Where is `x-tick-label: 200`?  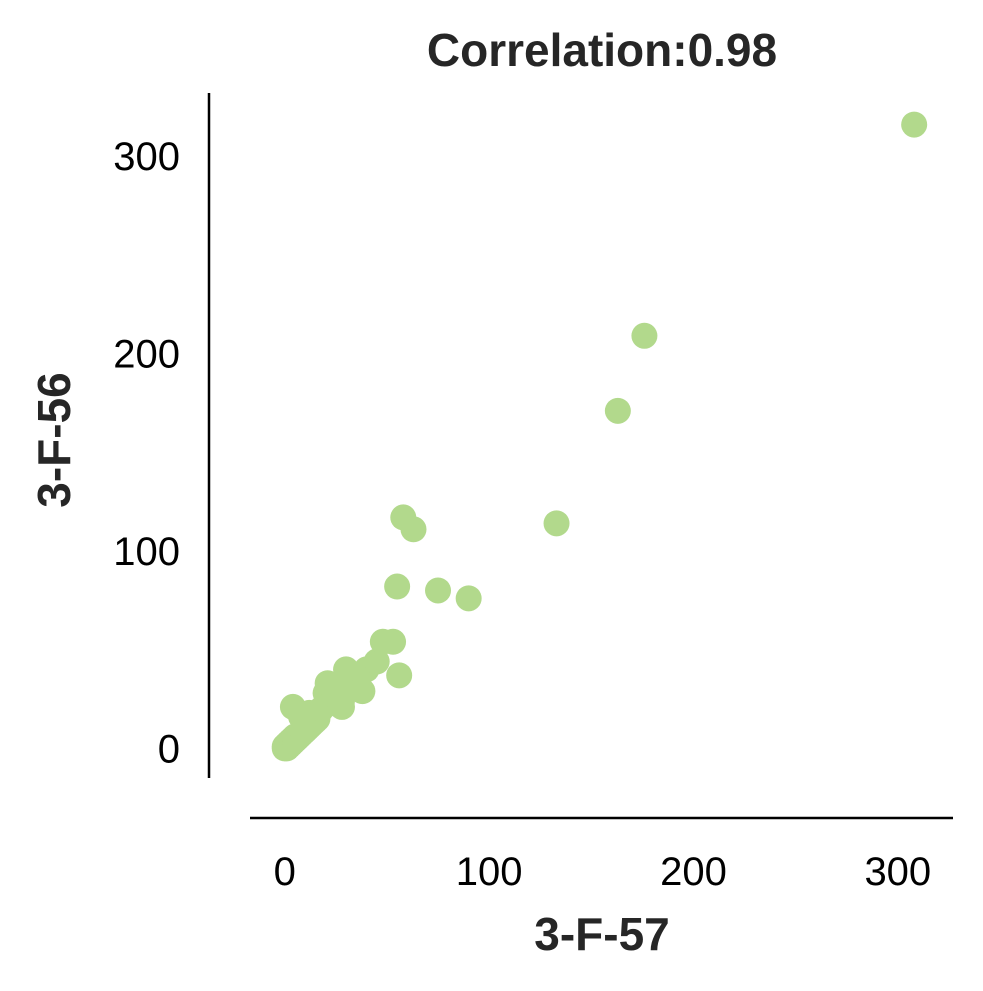 x-tick-label: 200 is located at coordinates (693, 872).